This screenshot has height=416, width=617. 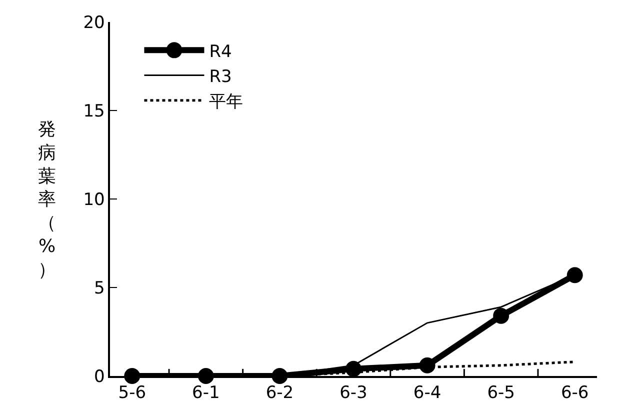 I want to click on x-tick-label: 6-3, so click(x=354, y=393).